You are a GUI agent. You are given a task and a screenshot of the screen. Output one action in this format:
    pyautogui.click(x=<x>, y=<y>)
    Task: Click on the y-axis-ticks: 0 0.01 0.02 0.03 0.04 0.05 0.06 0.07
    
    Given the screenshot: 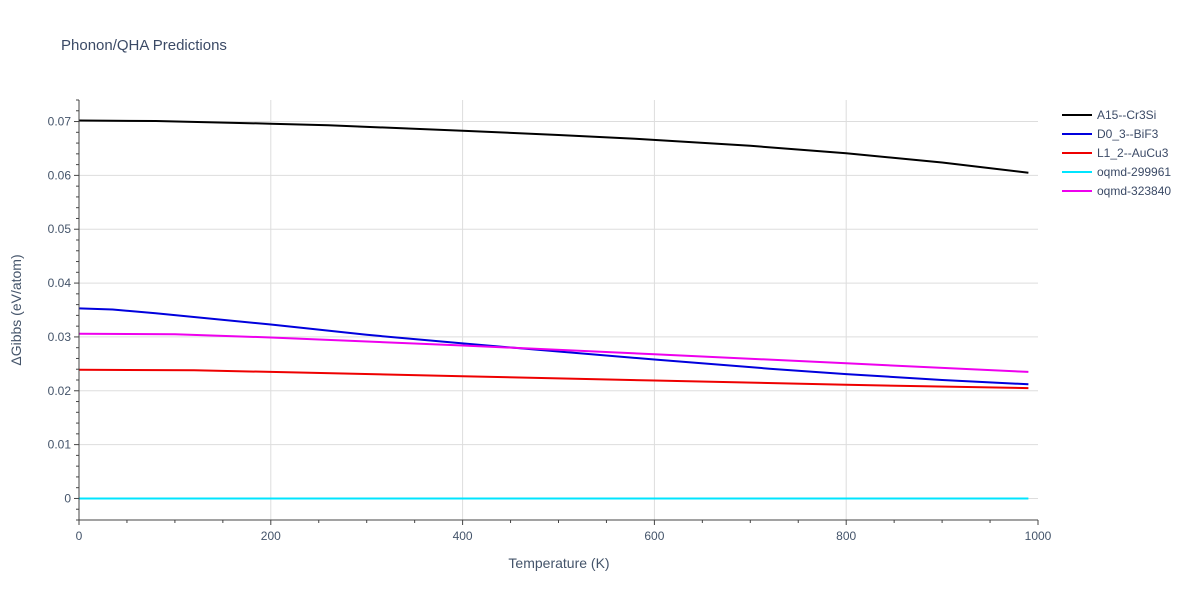 What is the action you would take?
    pyautogui.click(x=63, y=310)
    